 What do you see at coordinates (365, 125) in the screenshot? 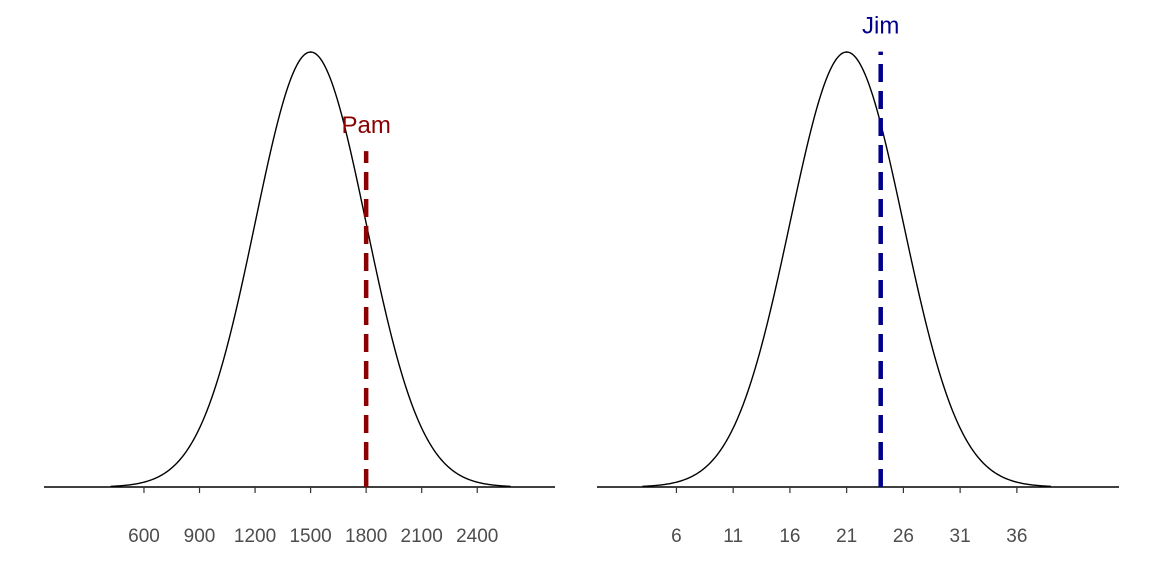
I see `pam-marker-label: Pam` at bounding box center [365, 125].